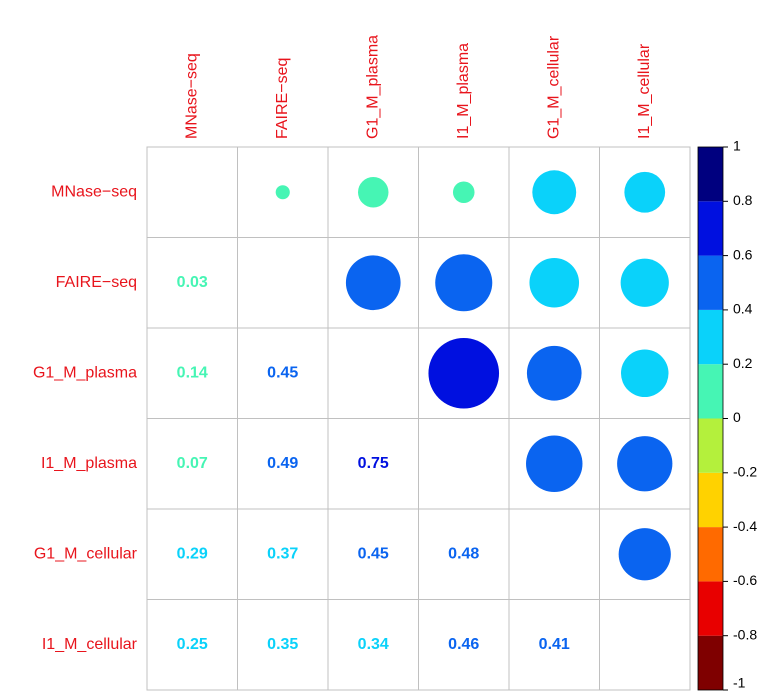 The height and width of the screenshot is (692, 773). What do you see at coordinates (192, 463) in the screenshot?
I see `correlation-value: 0.07` at bounding box center [192, 463].